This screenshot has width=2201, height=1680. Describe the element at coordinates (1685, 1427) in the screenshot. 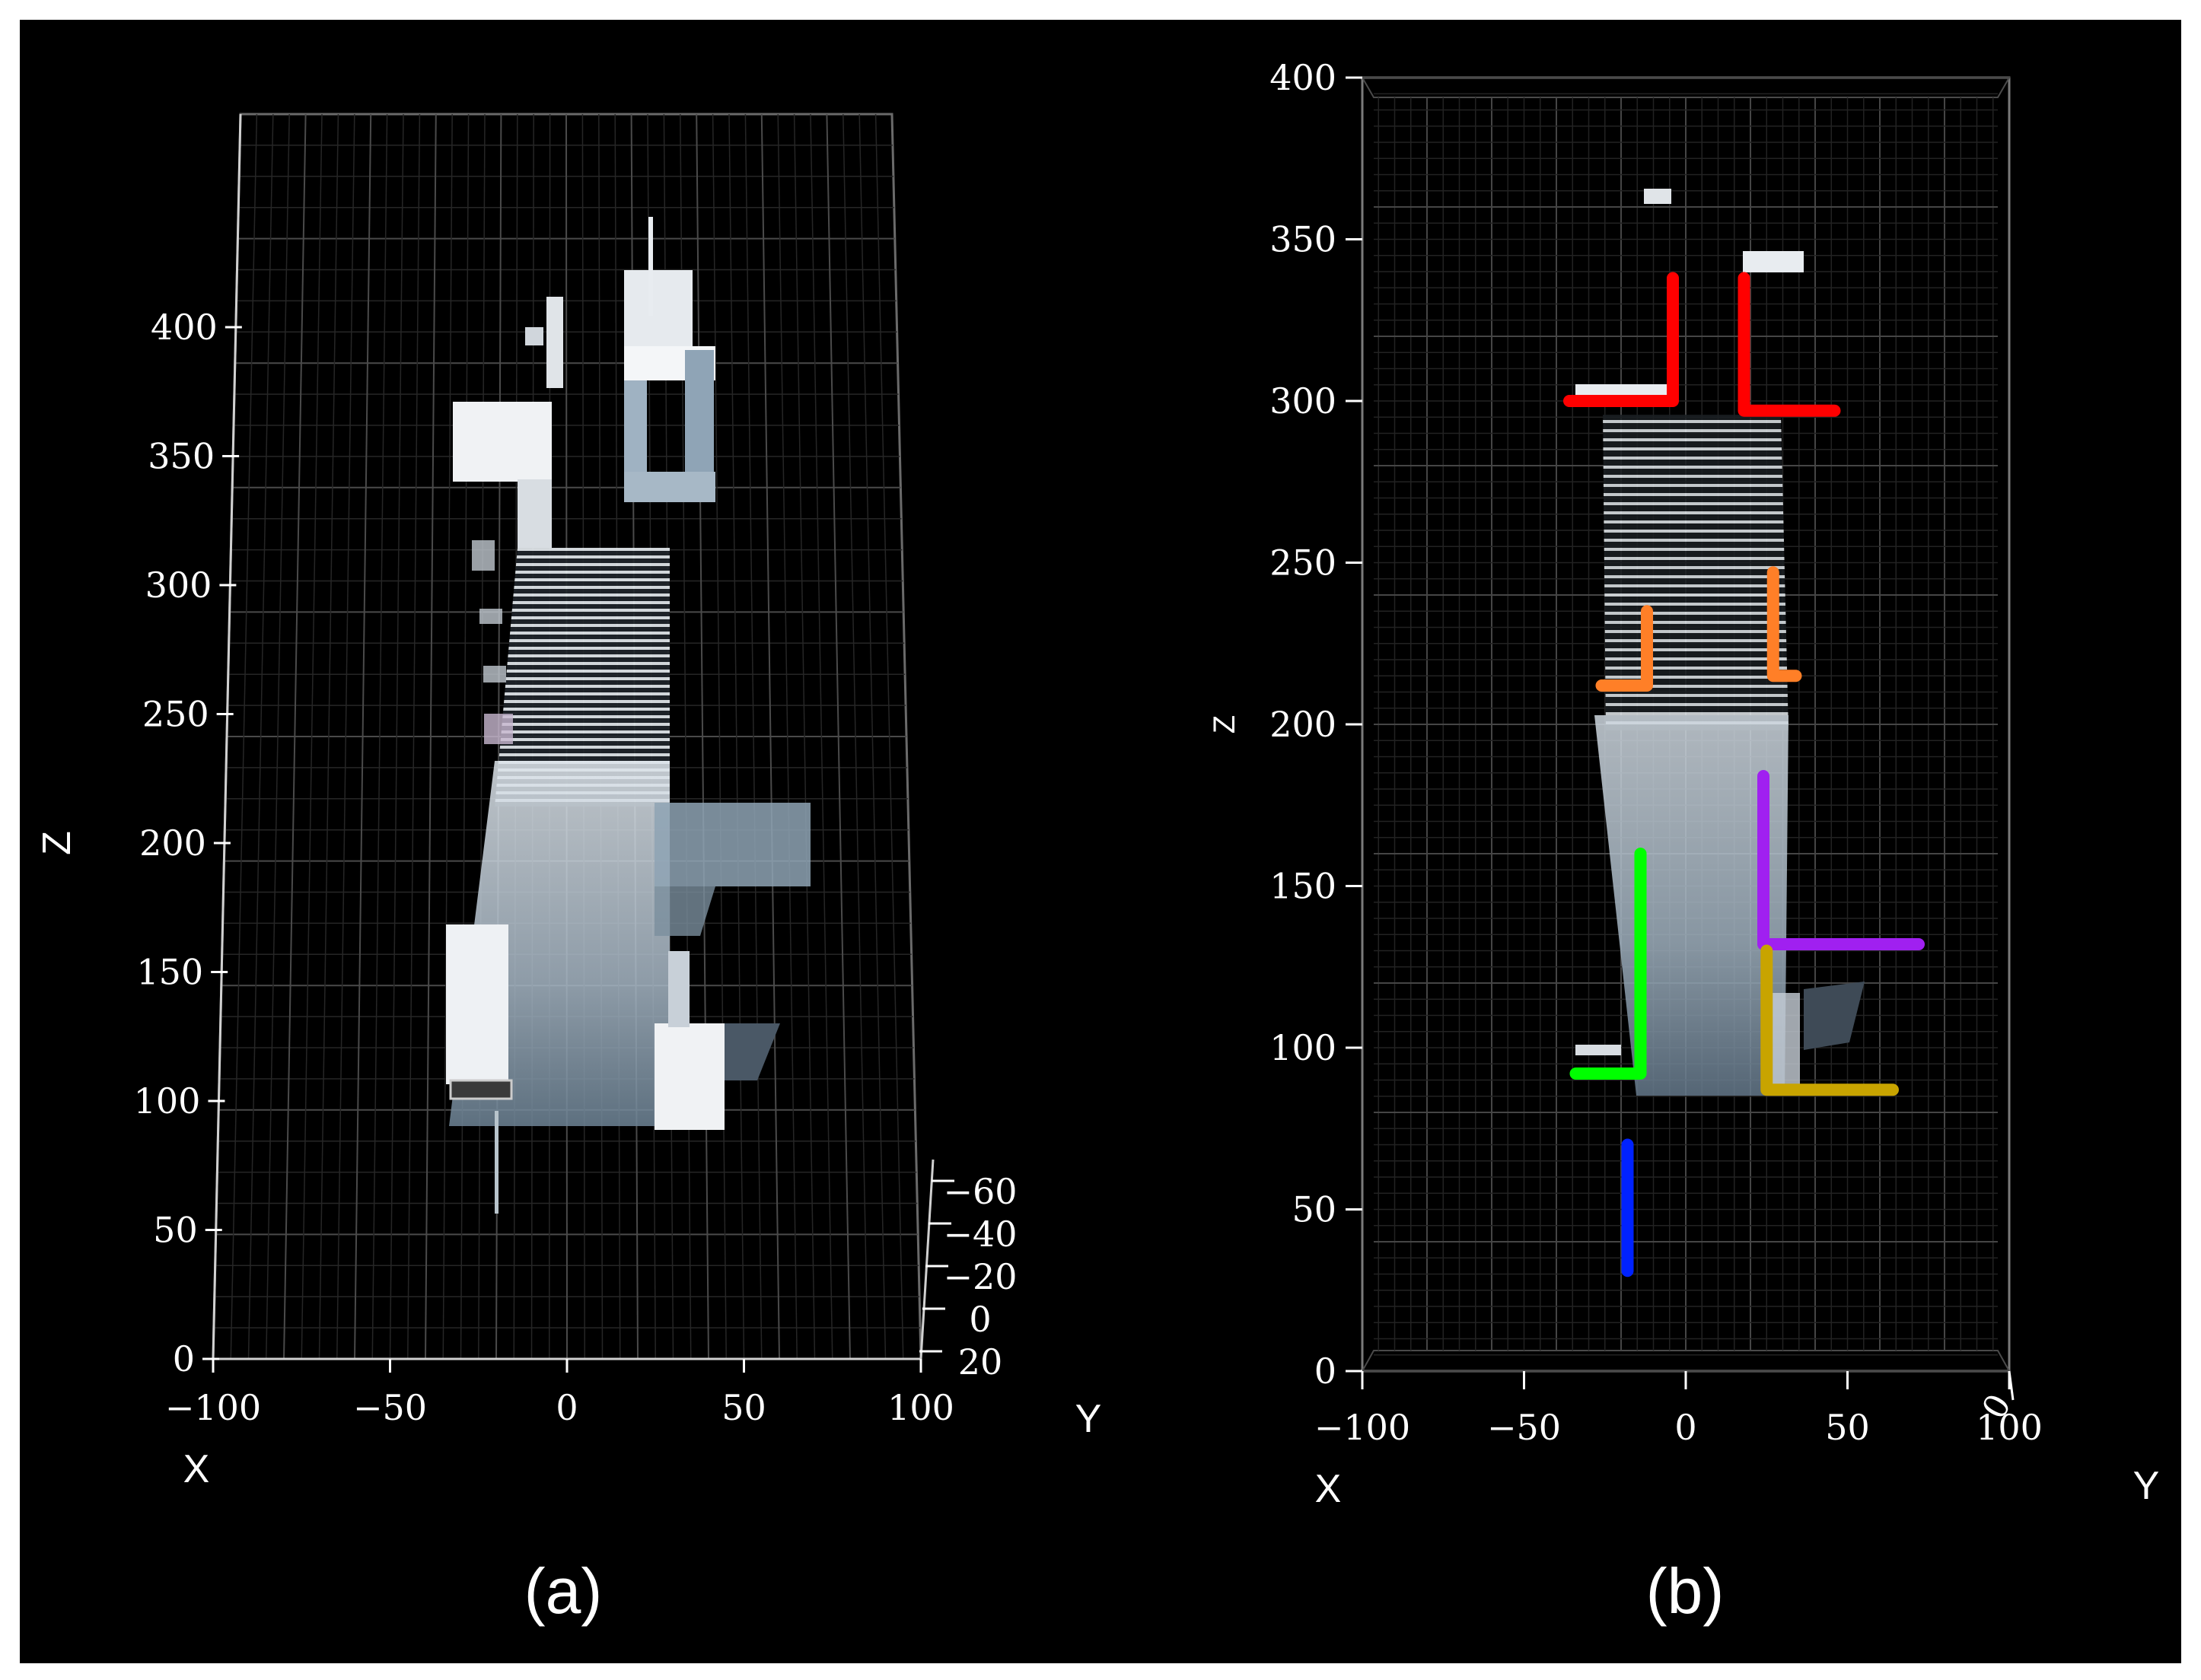

I see `panel-b-x-tick-label: 0` at that location.